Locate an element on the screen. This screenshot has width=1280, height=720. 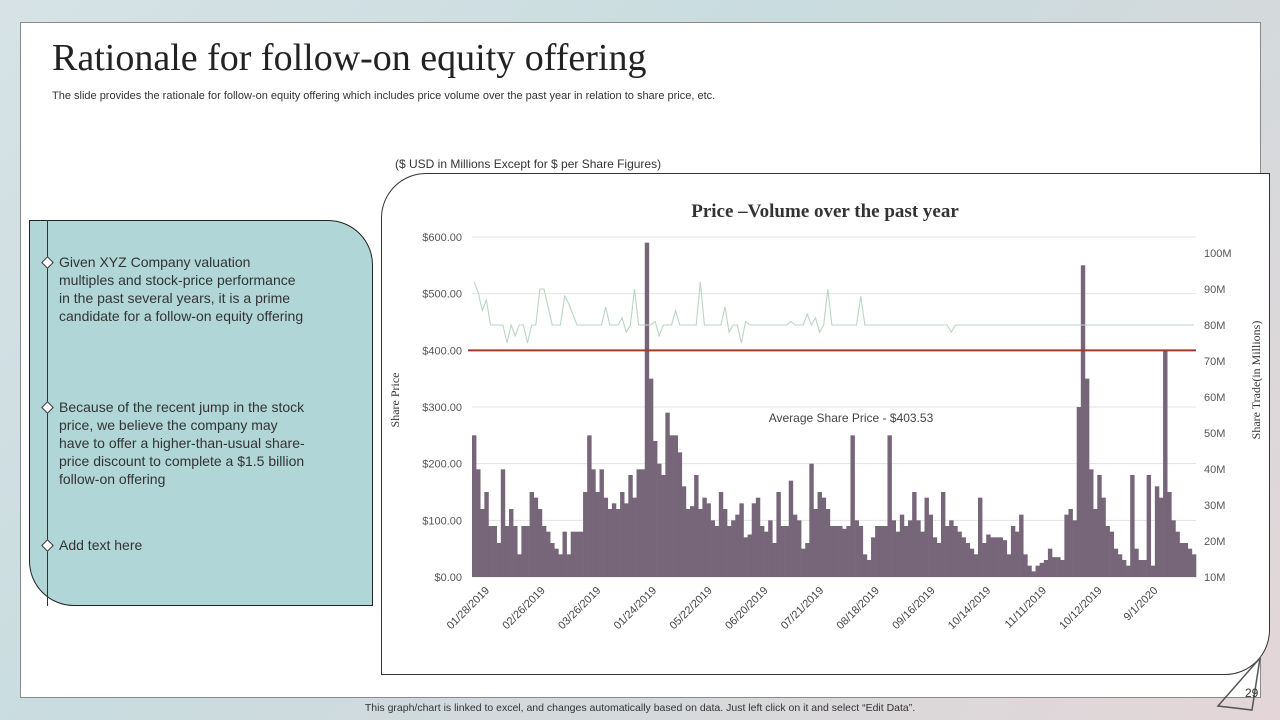
y-tick-label: $200.00 is located at coordinates (442, 465).